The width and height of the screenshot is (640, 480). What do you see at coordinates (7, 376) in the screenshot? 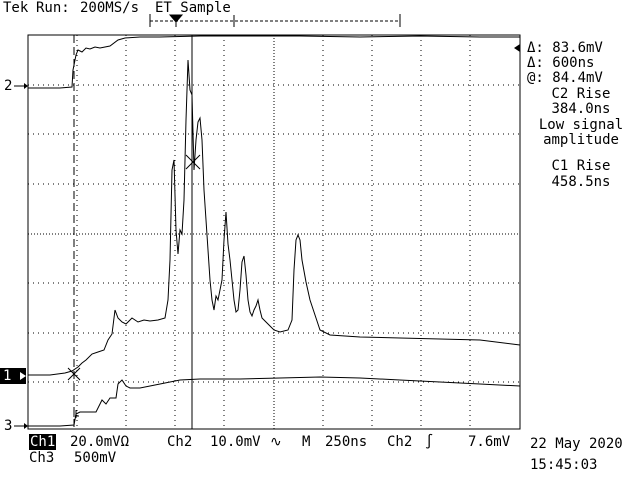
I see `ch1-marker-label: 1` at bounding box center [7, 376].